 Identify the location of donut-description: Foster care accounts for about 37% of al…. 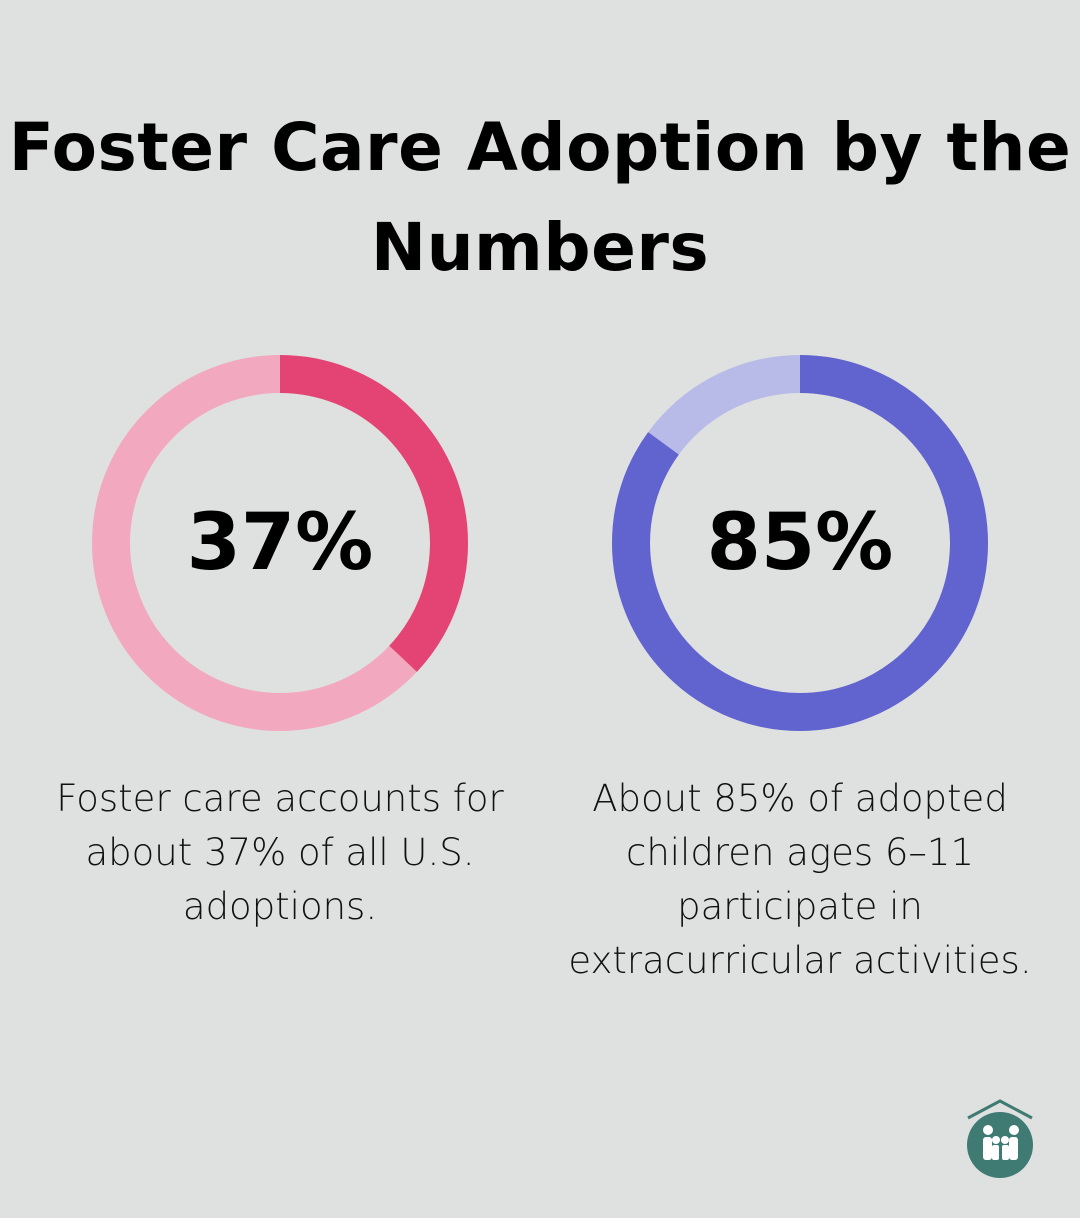
(280, 852).